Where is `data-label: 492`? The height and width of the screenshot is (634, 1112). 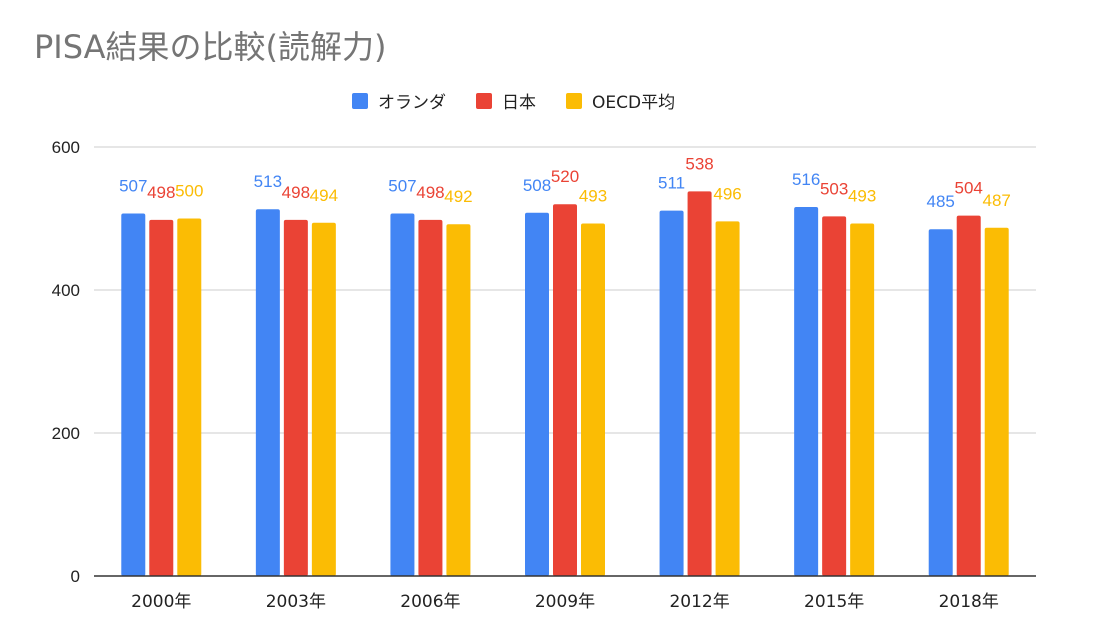 data-label: 492 is located at coordinates (458, 196).